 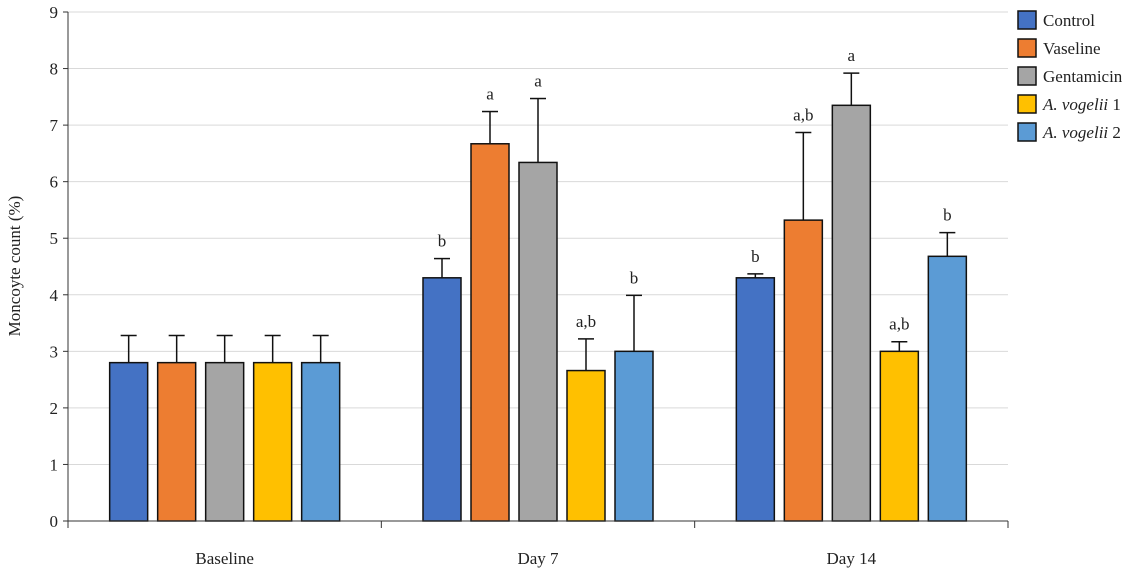 What do you see at coordinates (54, 69) in the screenshot?
I see `y-tick-label: 8` at bounding box center [54, 69].